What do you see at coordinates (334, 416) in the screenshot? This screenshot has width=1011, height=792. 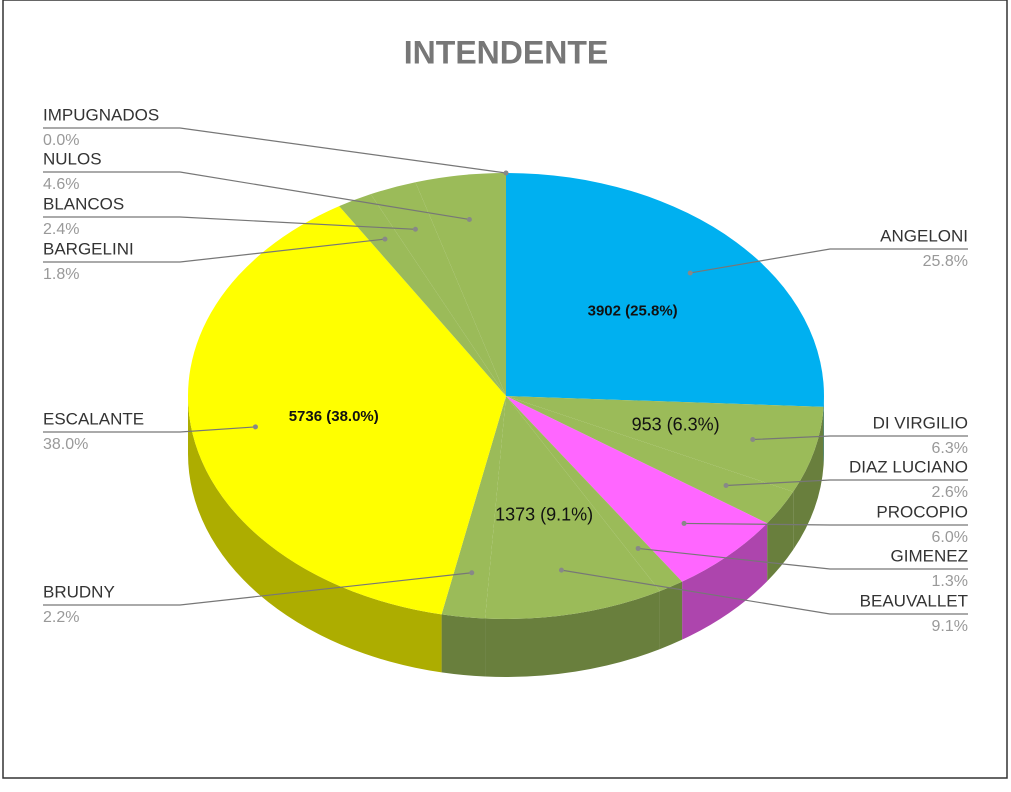 I see `inner-label: 5736 (38.0%)` at bounding box center [334, 416].